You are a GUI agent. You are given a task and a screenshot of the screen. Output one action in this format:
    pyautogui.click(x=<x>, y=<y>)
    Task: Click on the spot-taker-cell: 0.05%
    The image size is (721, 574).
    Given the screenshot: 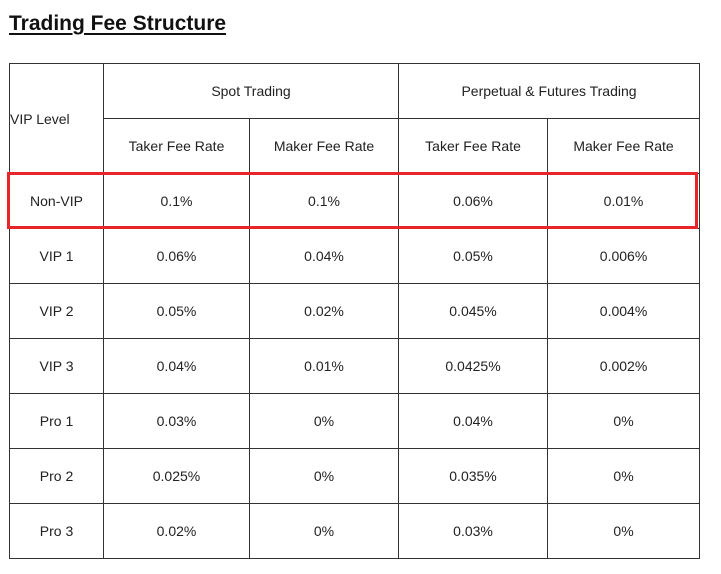 What is the action you would take?
    pyautogui.click(x=176, y=311)
    